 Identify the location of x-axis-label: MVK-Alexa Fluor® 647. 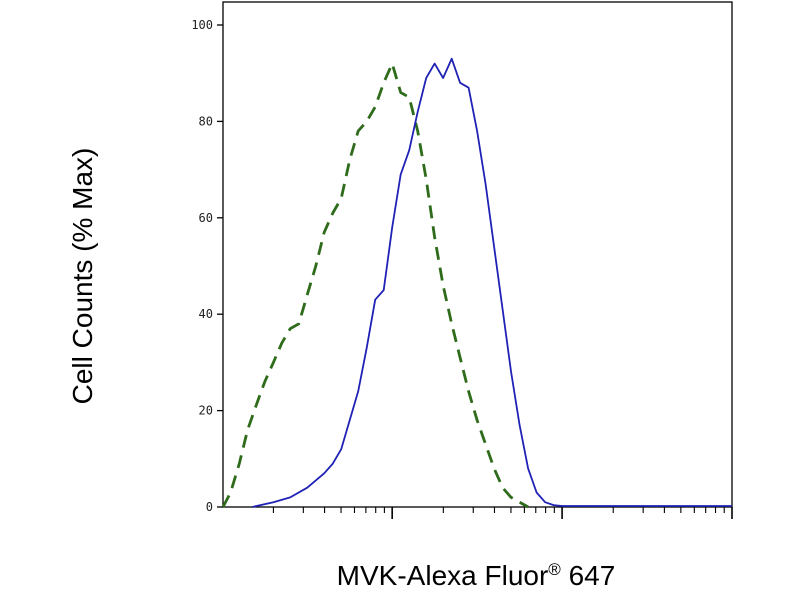
(476, 575).